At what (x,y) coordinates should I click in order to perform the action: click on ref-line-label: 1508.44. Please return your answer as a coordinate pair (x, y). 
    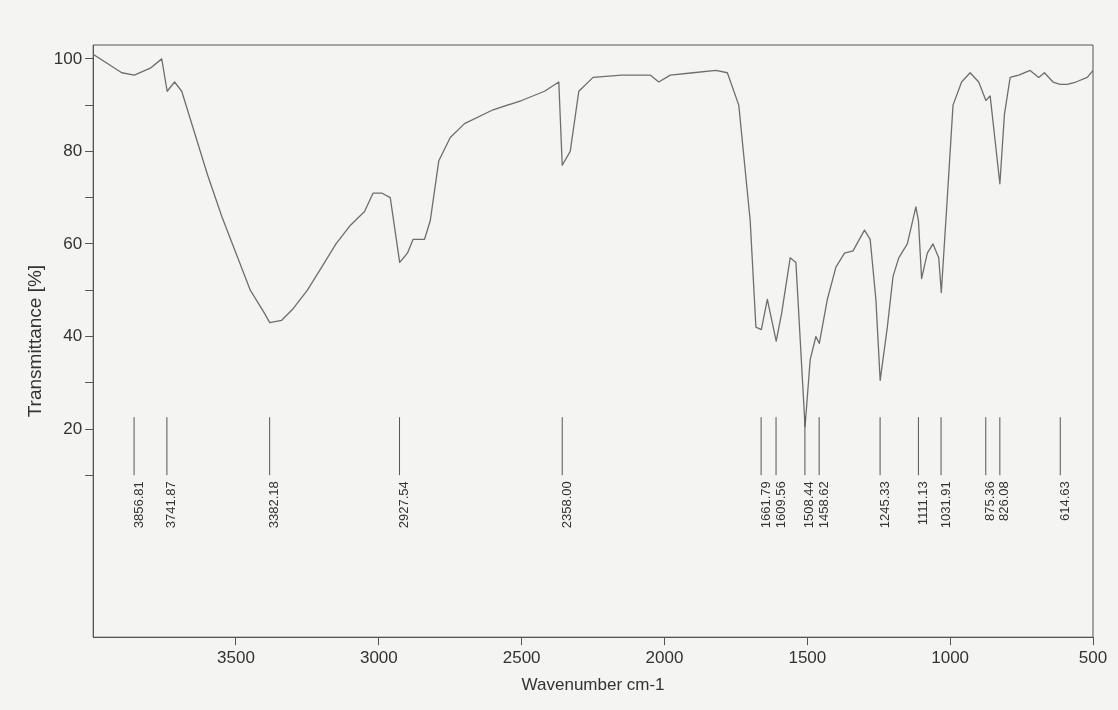
    Looking at the image, I should click on (809, 505).